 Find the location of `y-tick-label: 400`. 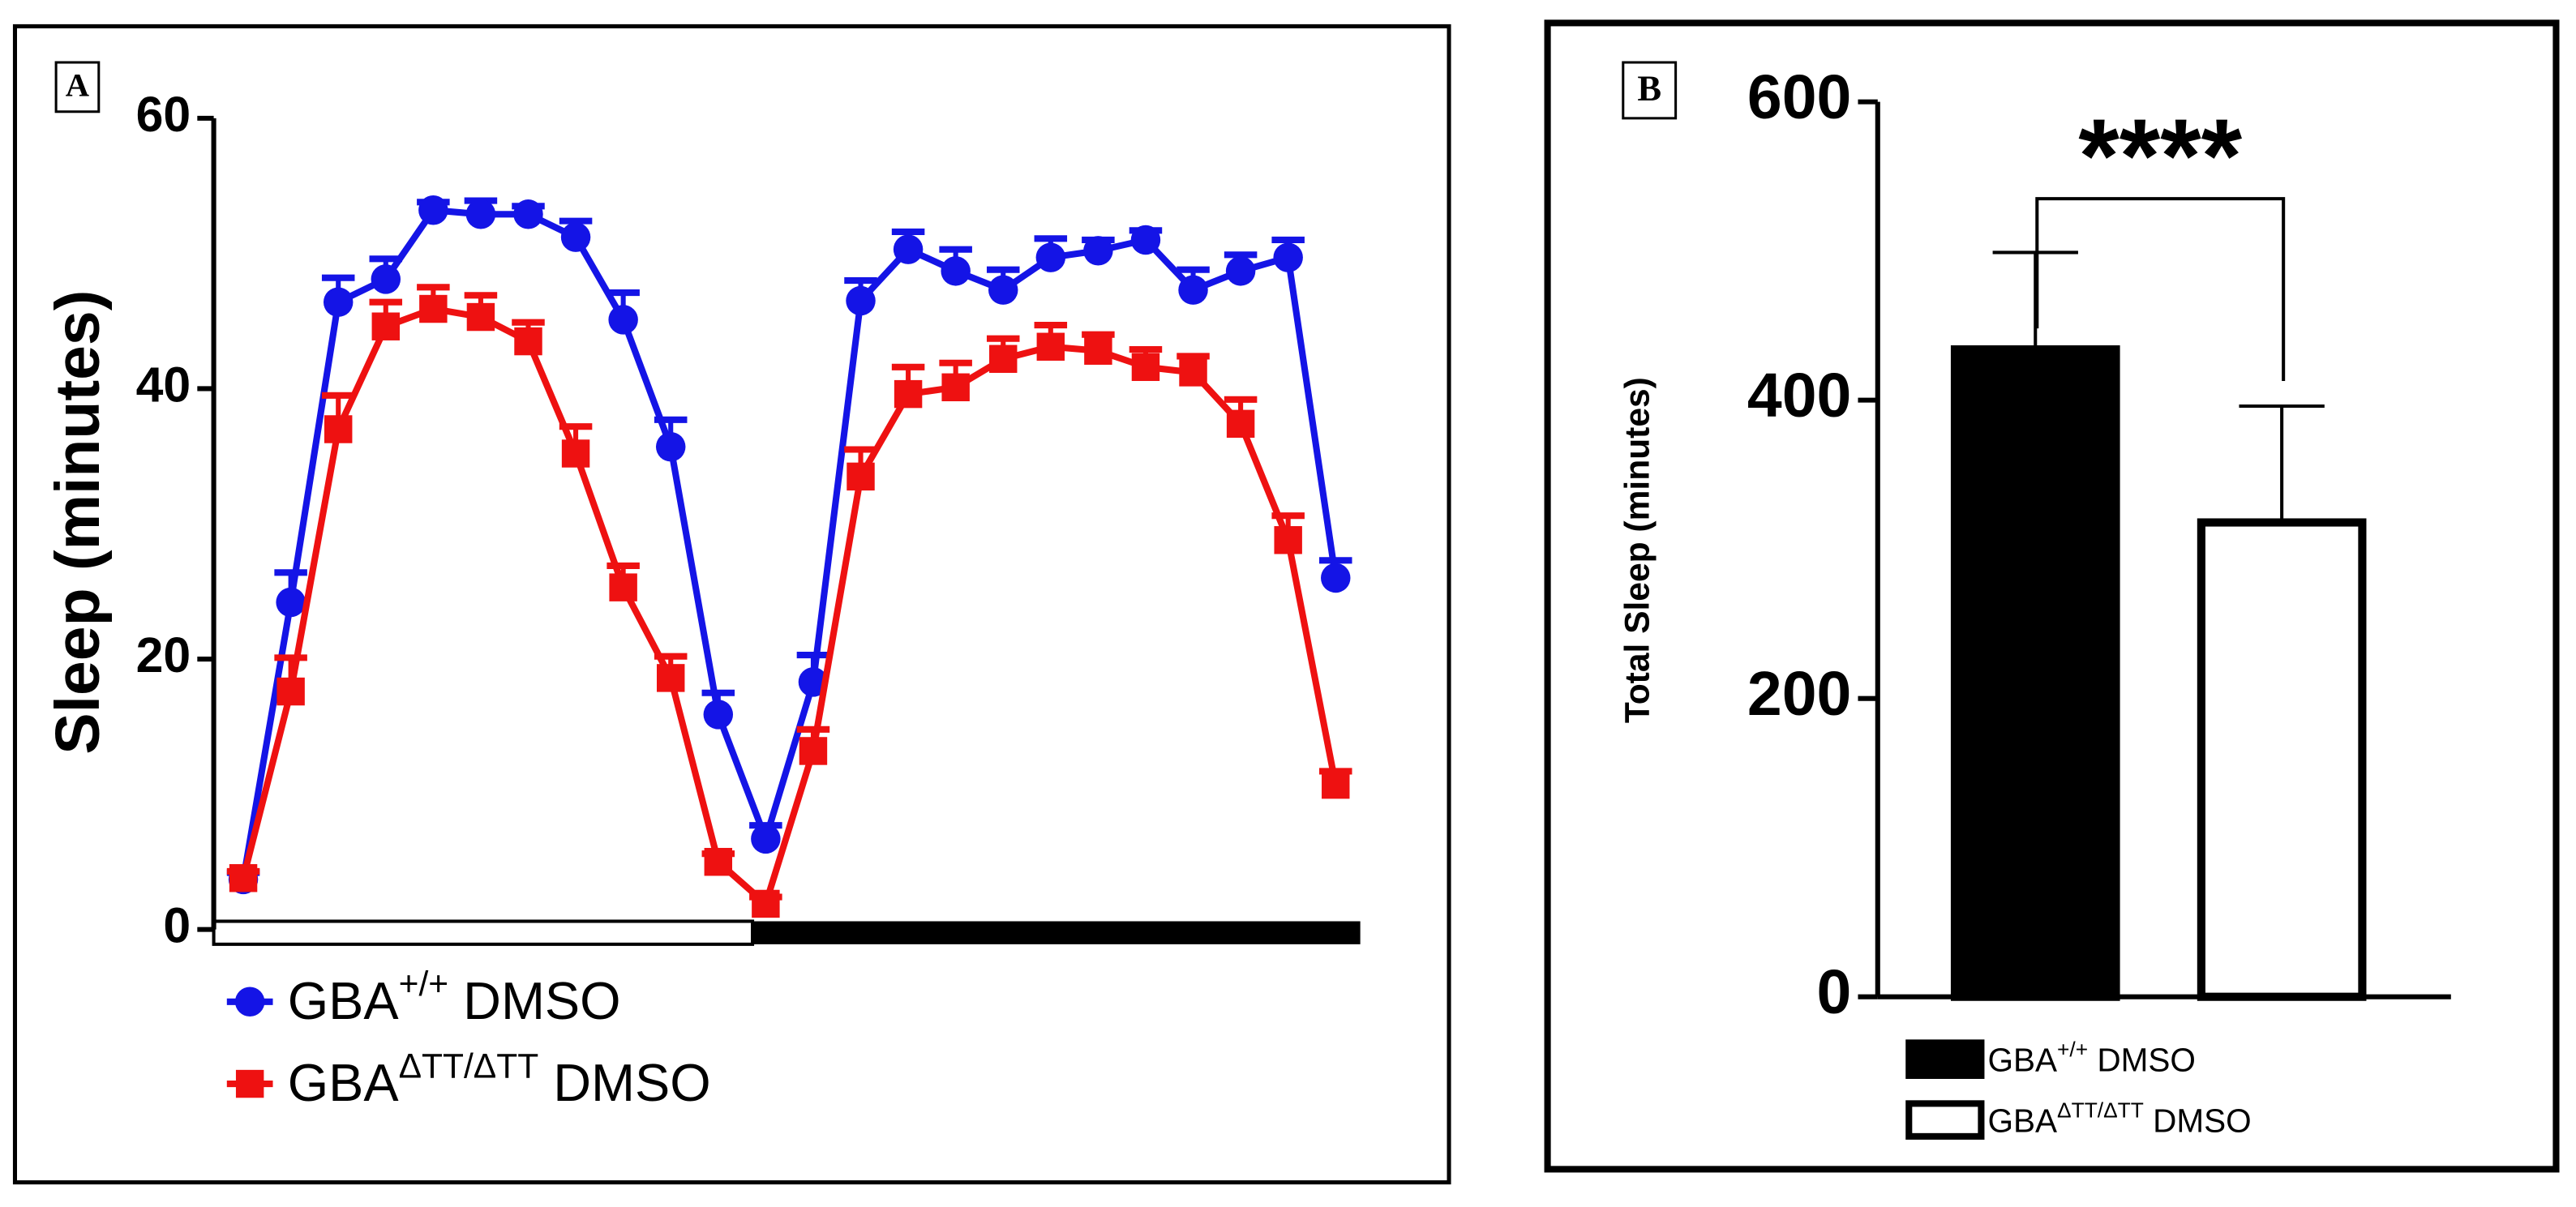

y-tick-label: 400 is located at coordinates (1799, 395).